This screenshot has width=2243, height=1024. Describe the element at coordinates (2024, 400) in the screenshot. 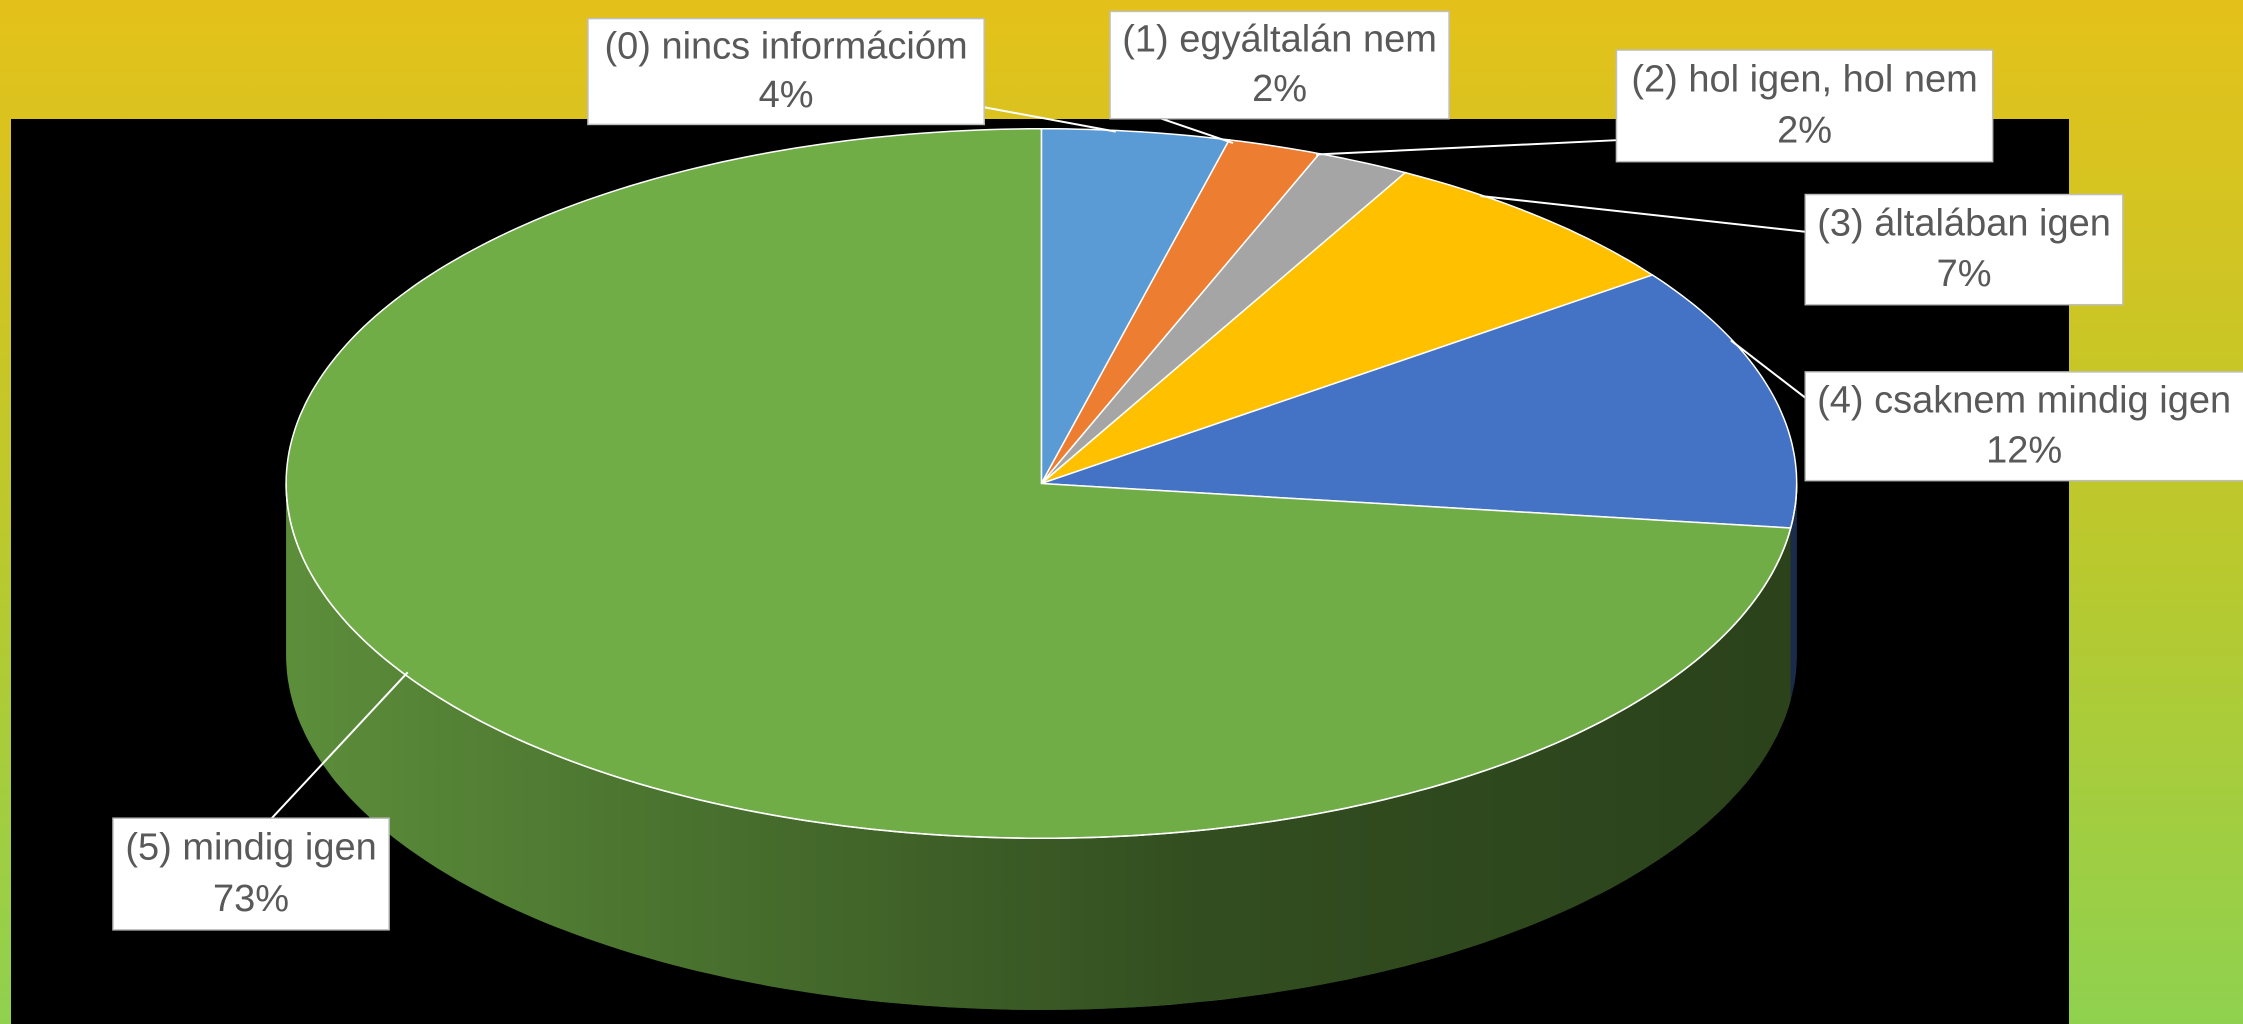

I see `category-label: (4) csaknem mindig igen` at that location.